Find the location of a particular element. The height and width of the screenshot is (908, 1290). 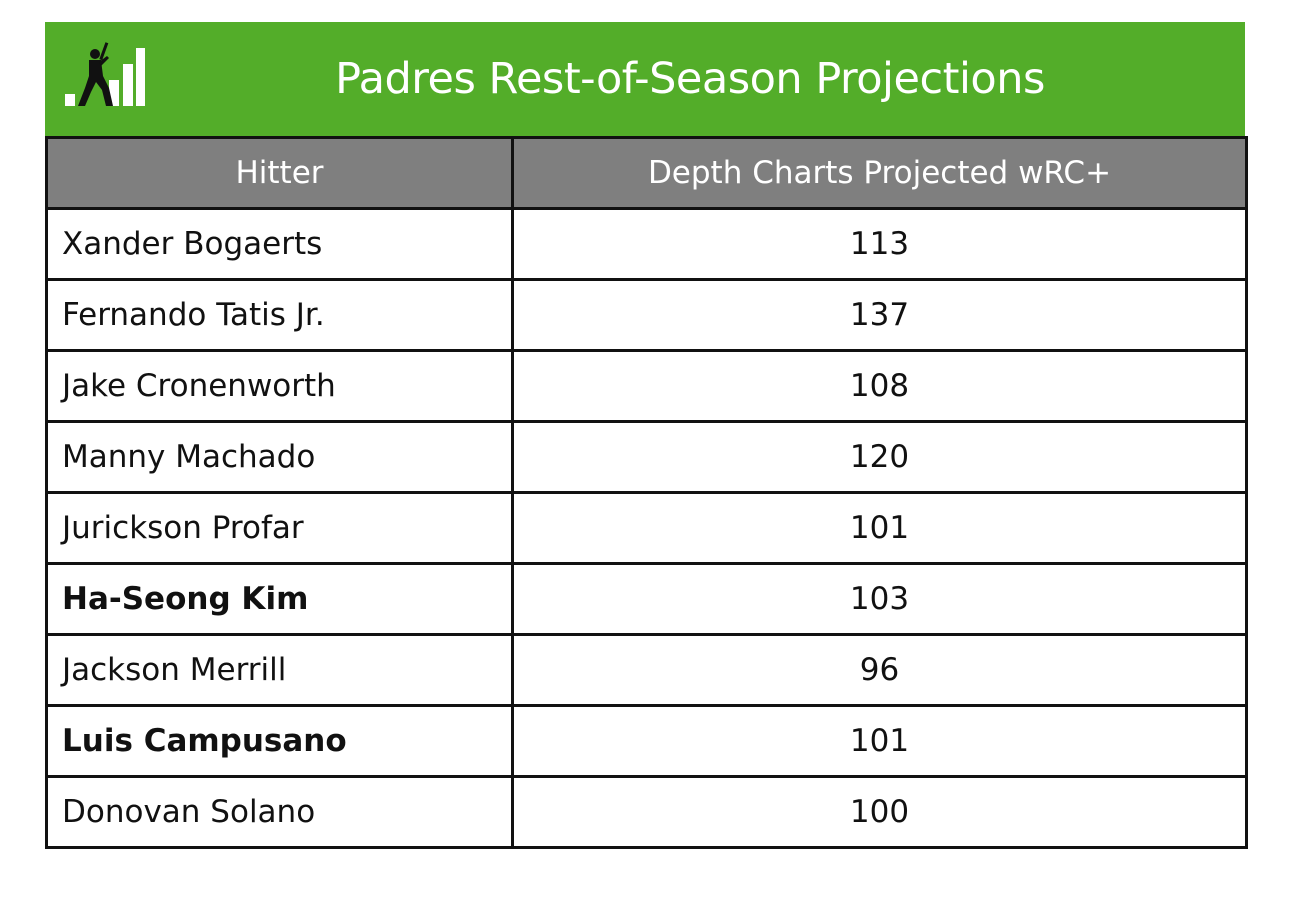

table-row: Jurickson Profar 101 is located at coordinates (646, 528).